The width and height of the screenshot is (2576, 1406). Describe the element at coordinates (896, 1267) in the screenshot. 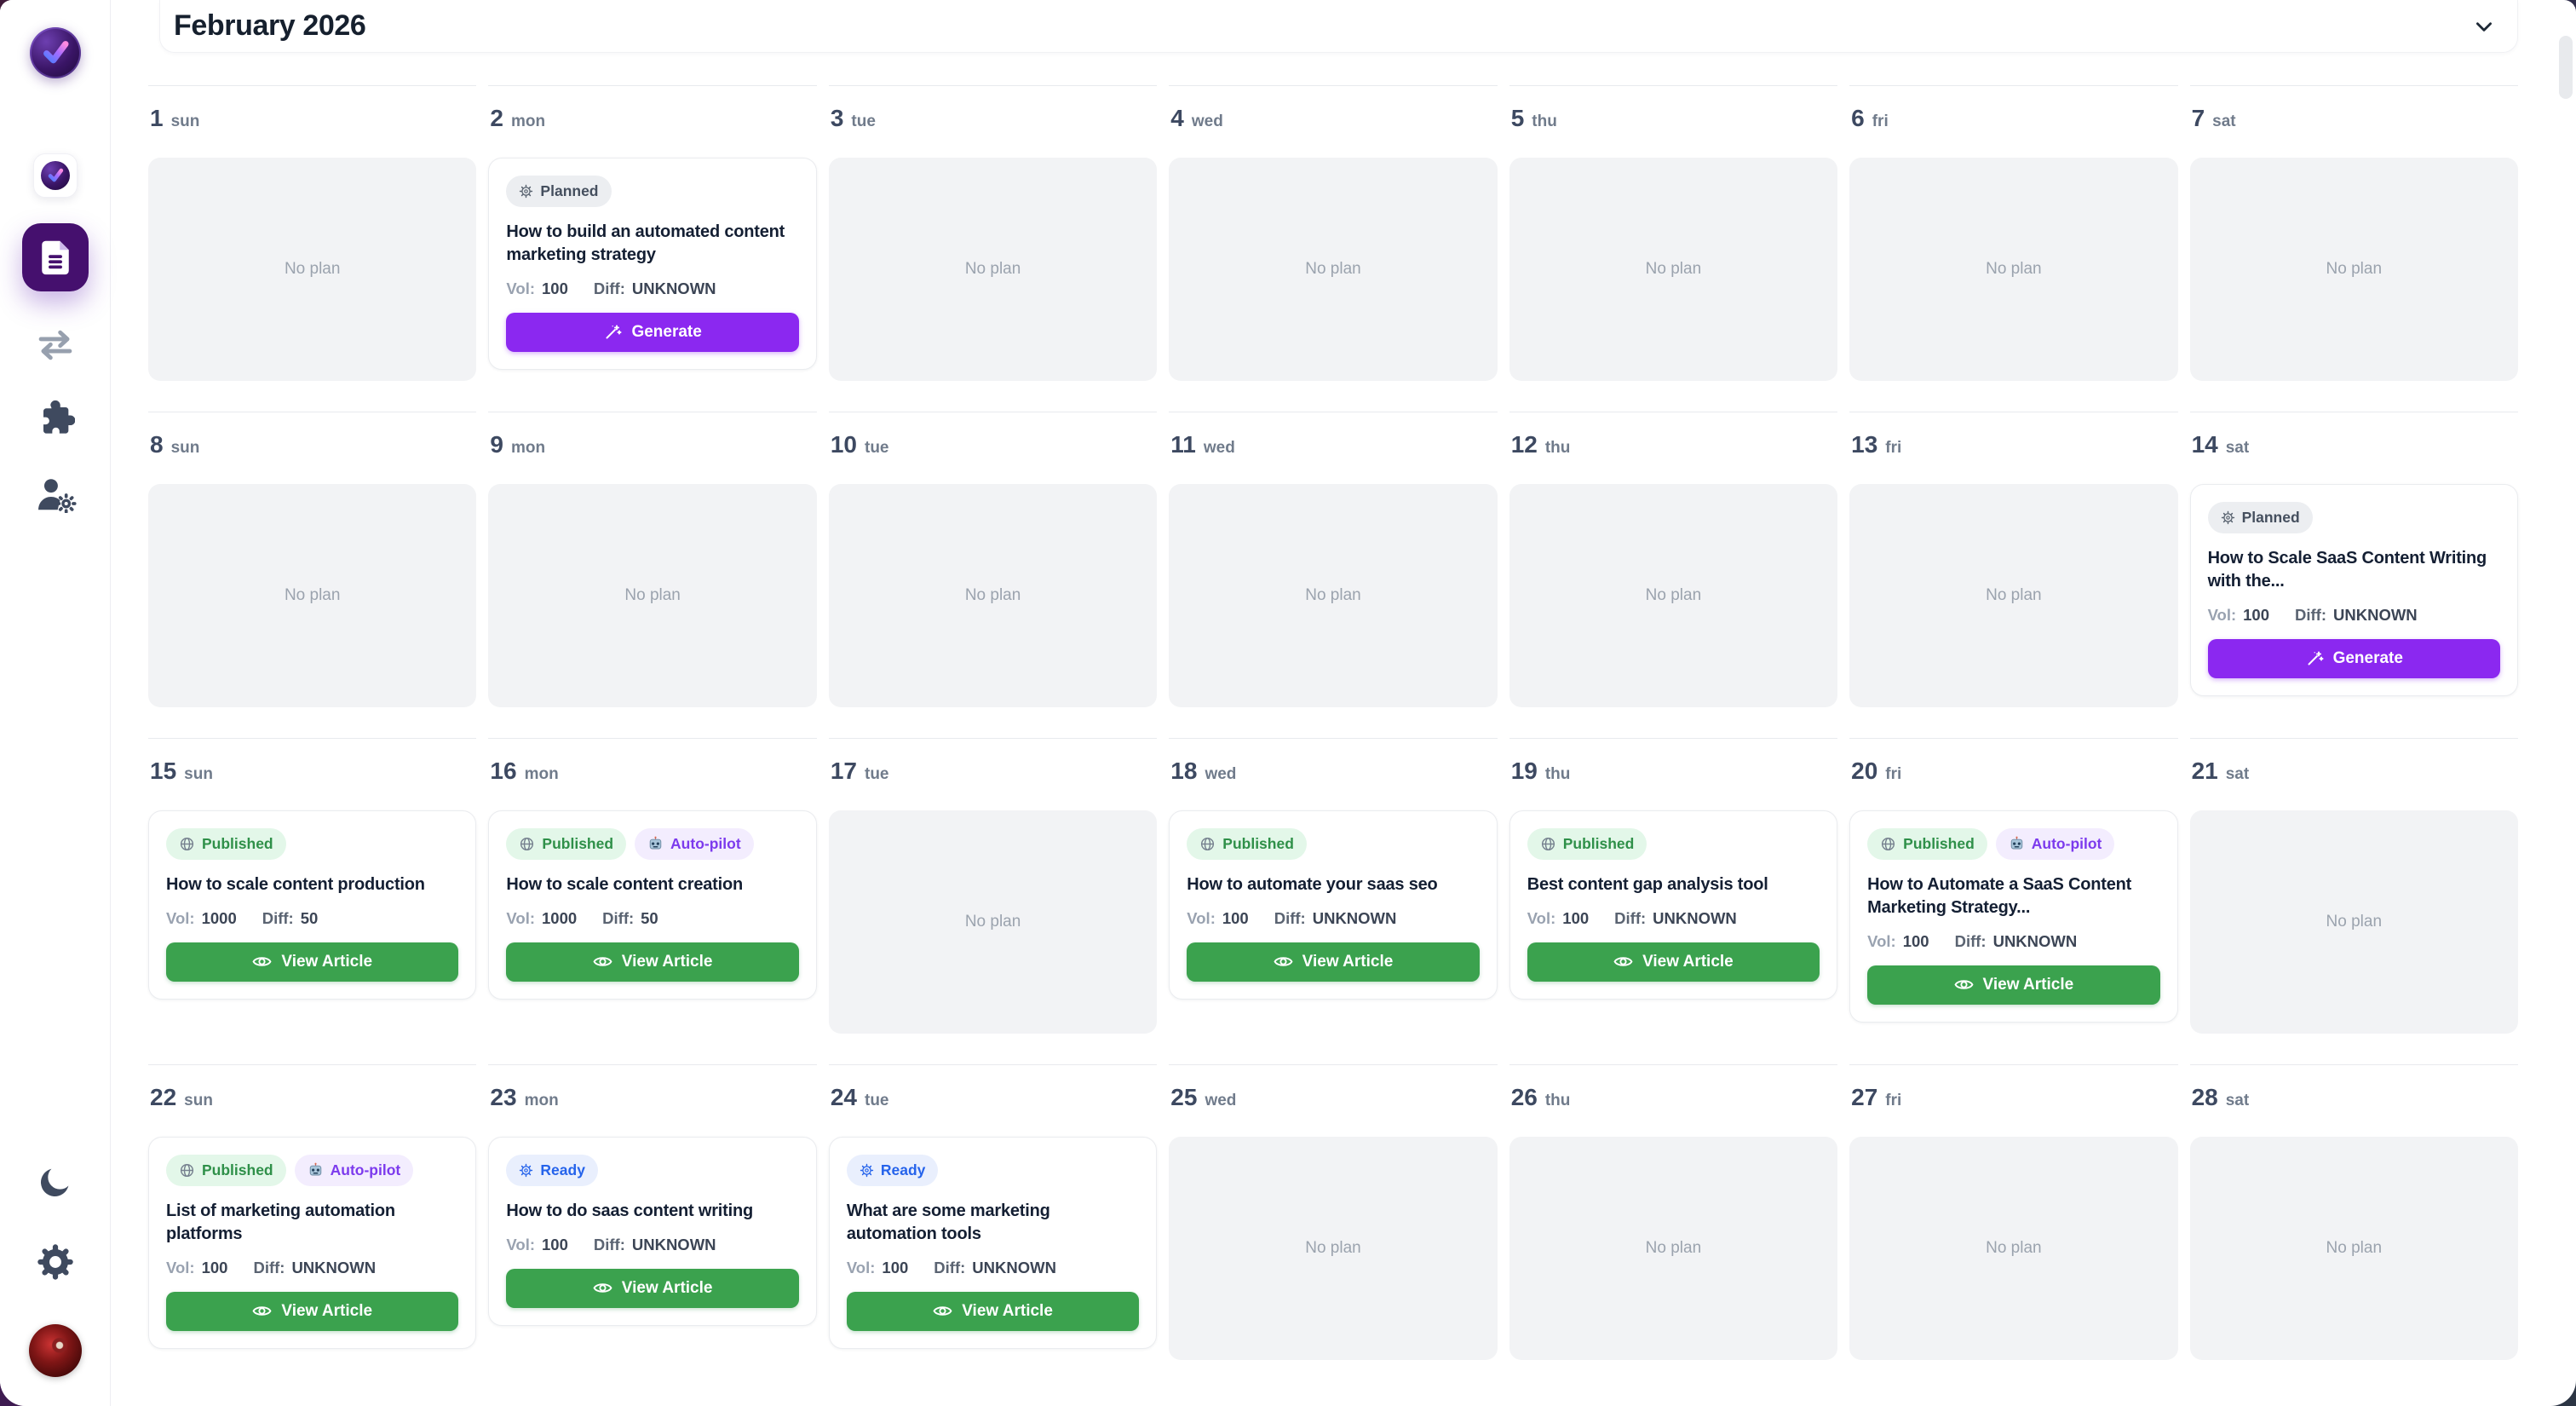

I see `vol-value: 100` at that location.